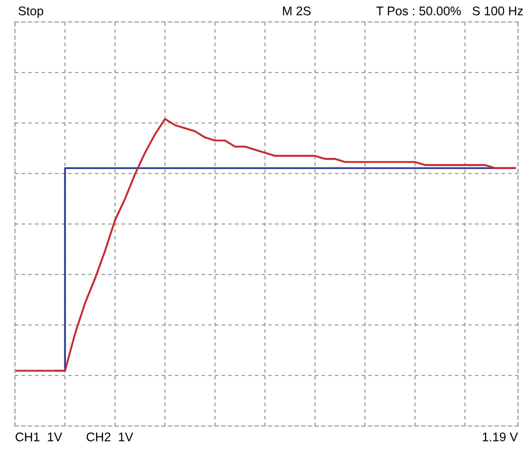 The image size is (528, 450). What do you see at coordinates (297, 11) in the screenshot?
I see `text: M 2S` at bounding box center [297, 11].